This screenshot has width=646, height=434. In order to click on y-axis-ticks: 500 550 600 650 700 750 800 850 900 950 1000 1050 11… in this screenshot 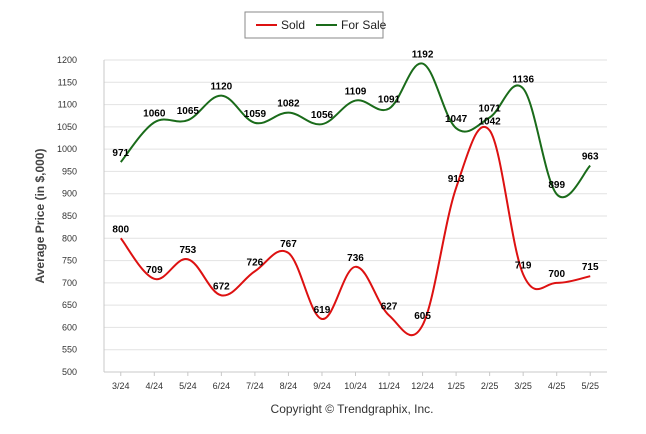, I will do `click(67, 216)`.